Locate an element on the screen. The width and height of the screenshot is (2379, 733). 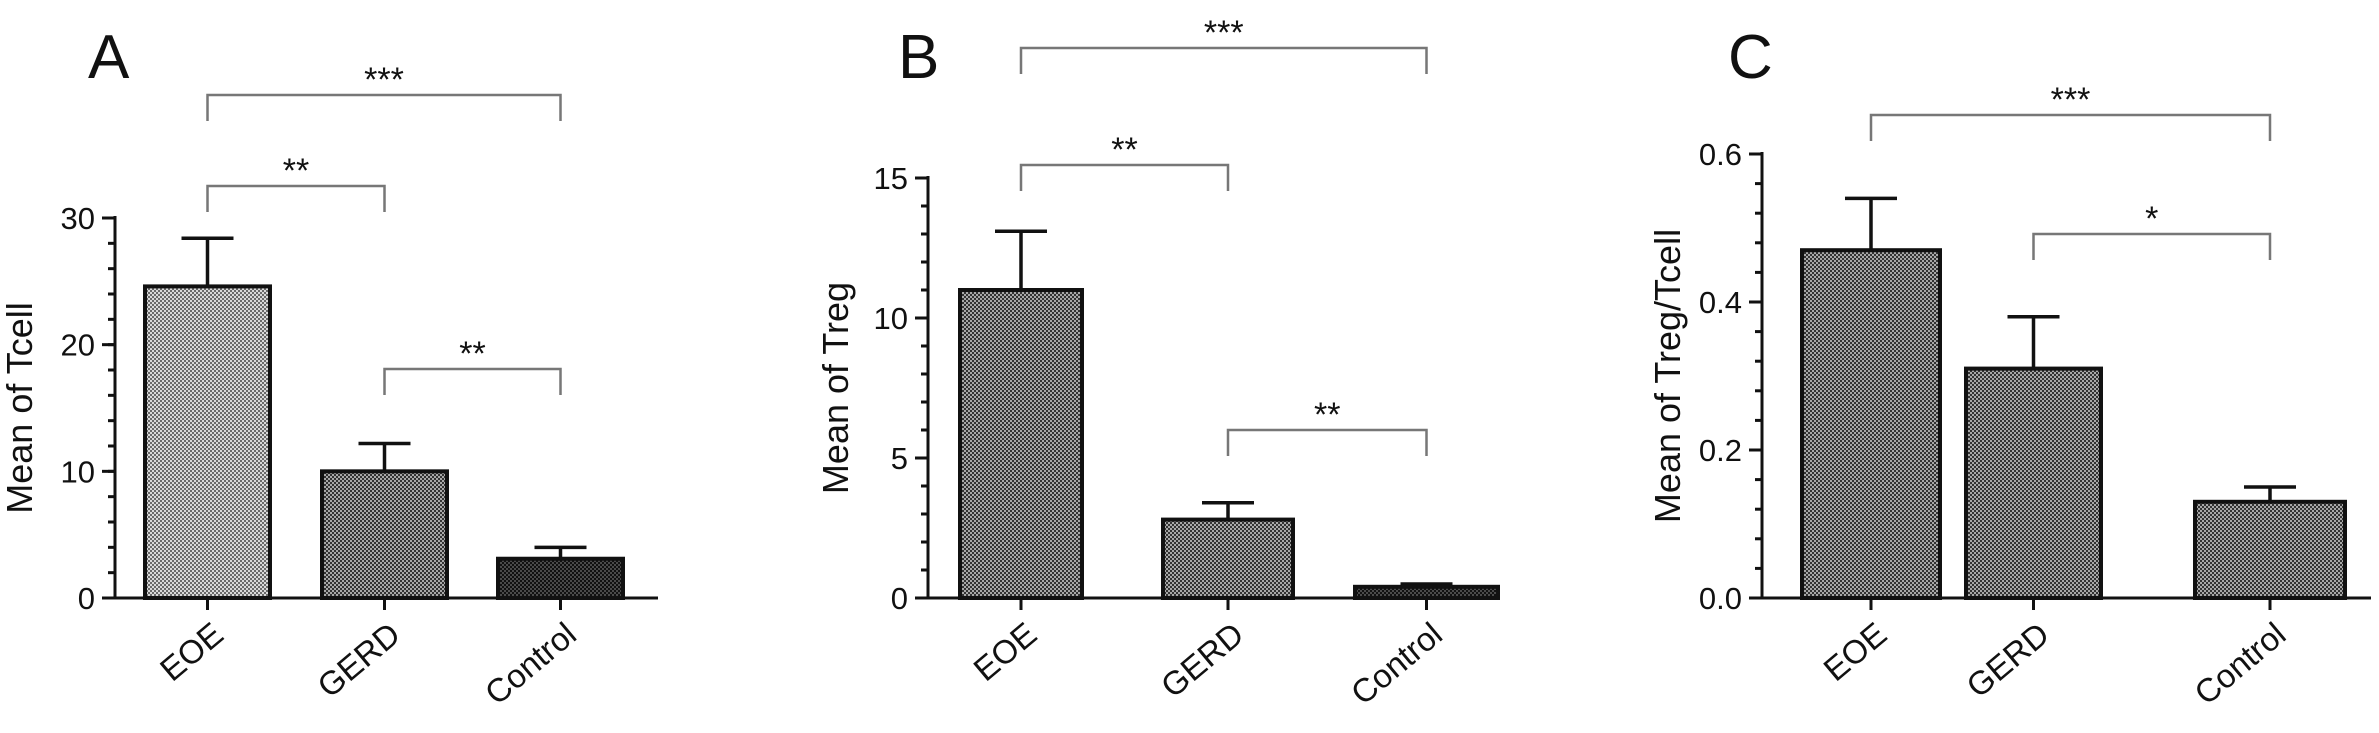
y-axis-label: Mean of Treg/Tcell is located at coordinates (1667, 376).